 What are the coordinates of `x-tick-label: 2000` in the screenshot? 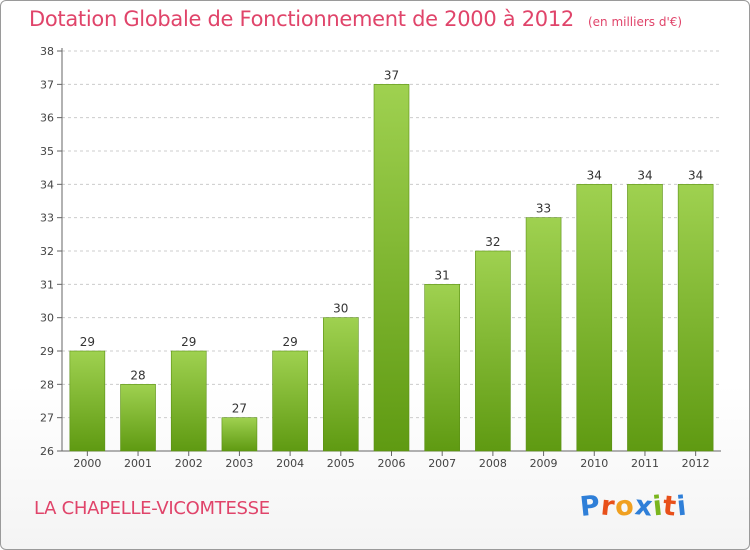 It's located at (87, 463).